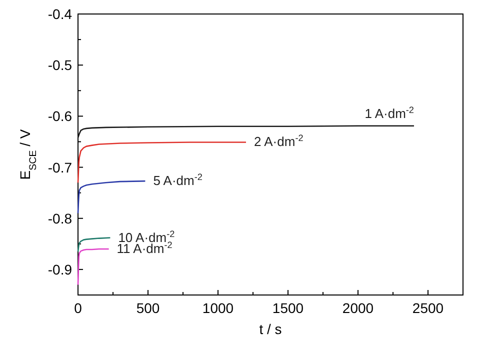  I want to click on series-label: 5 A·dm$^{-2}$, so click(177, 180).